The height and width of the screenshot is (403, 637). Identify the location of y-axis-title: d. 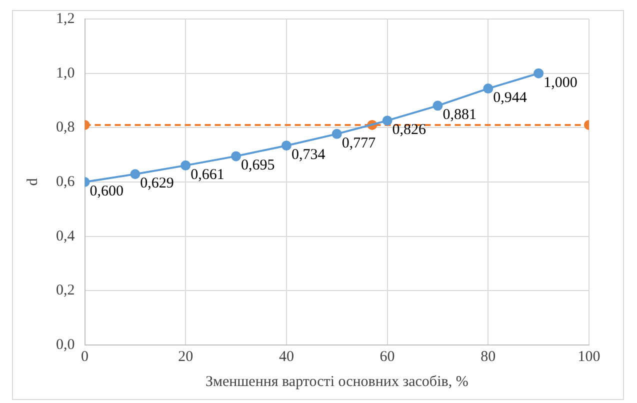
(32, 182).